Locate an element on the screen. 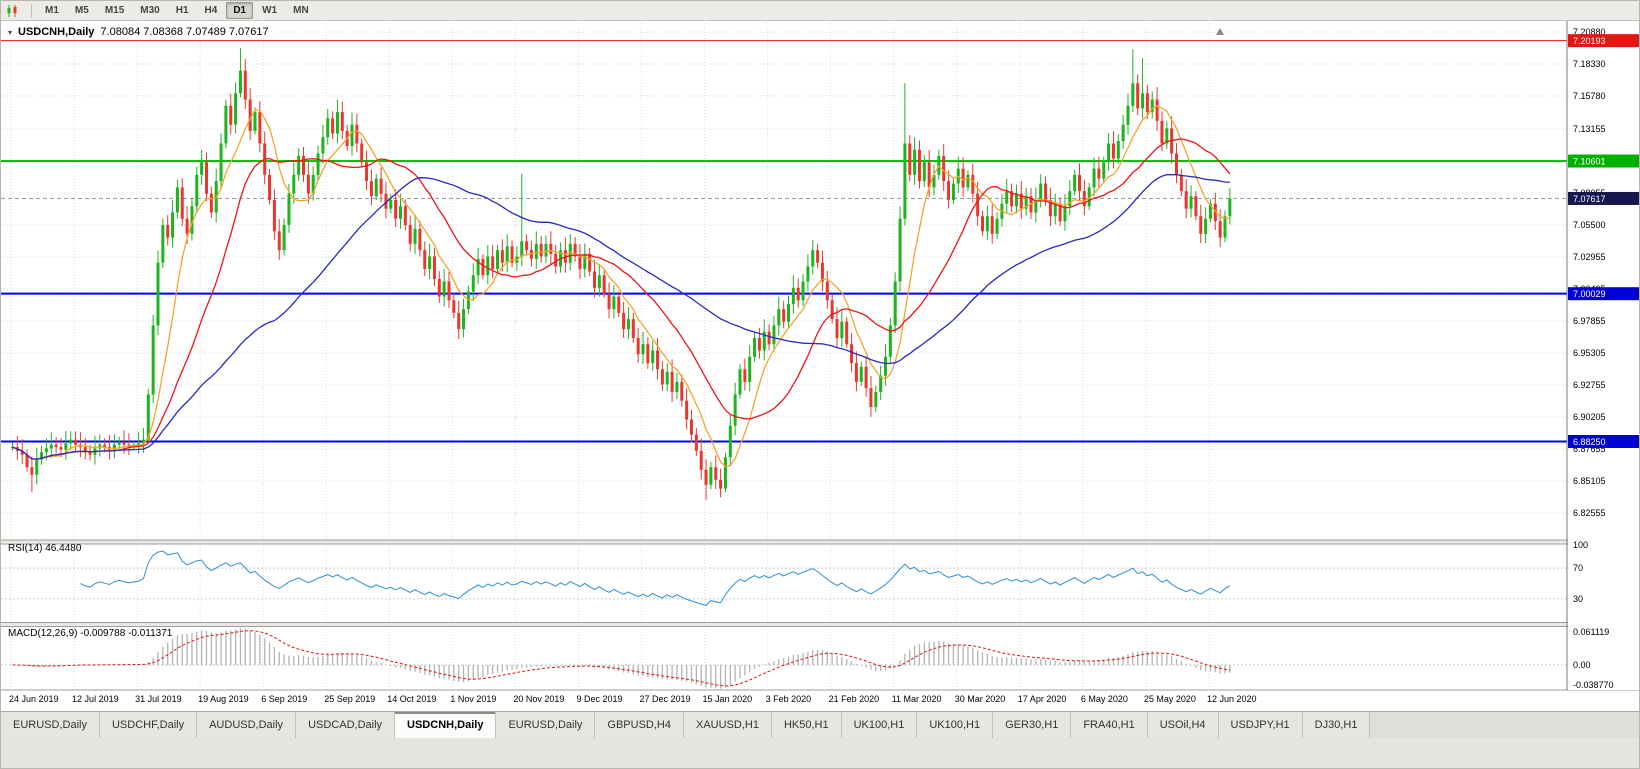 The image size is (1640, 769). chart-tab-ger30-h1: GER30,H1 is located at coordinates (1032, 725).